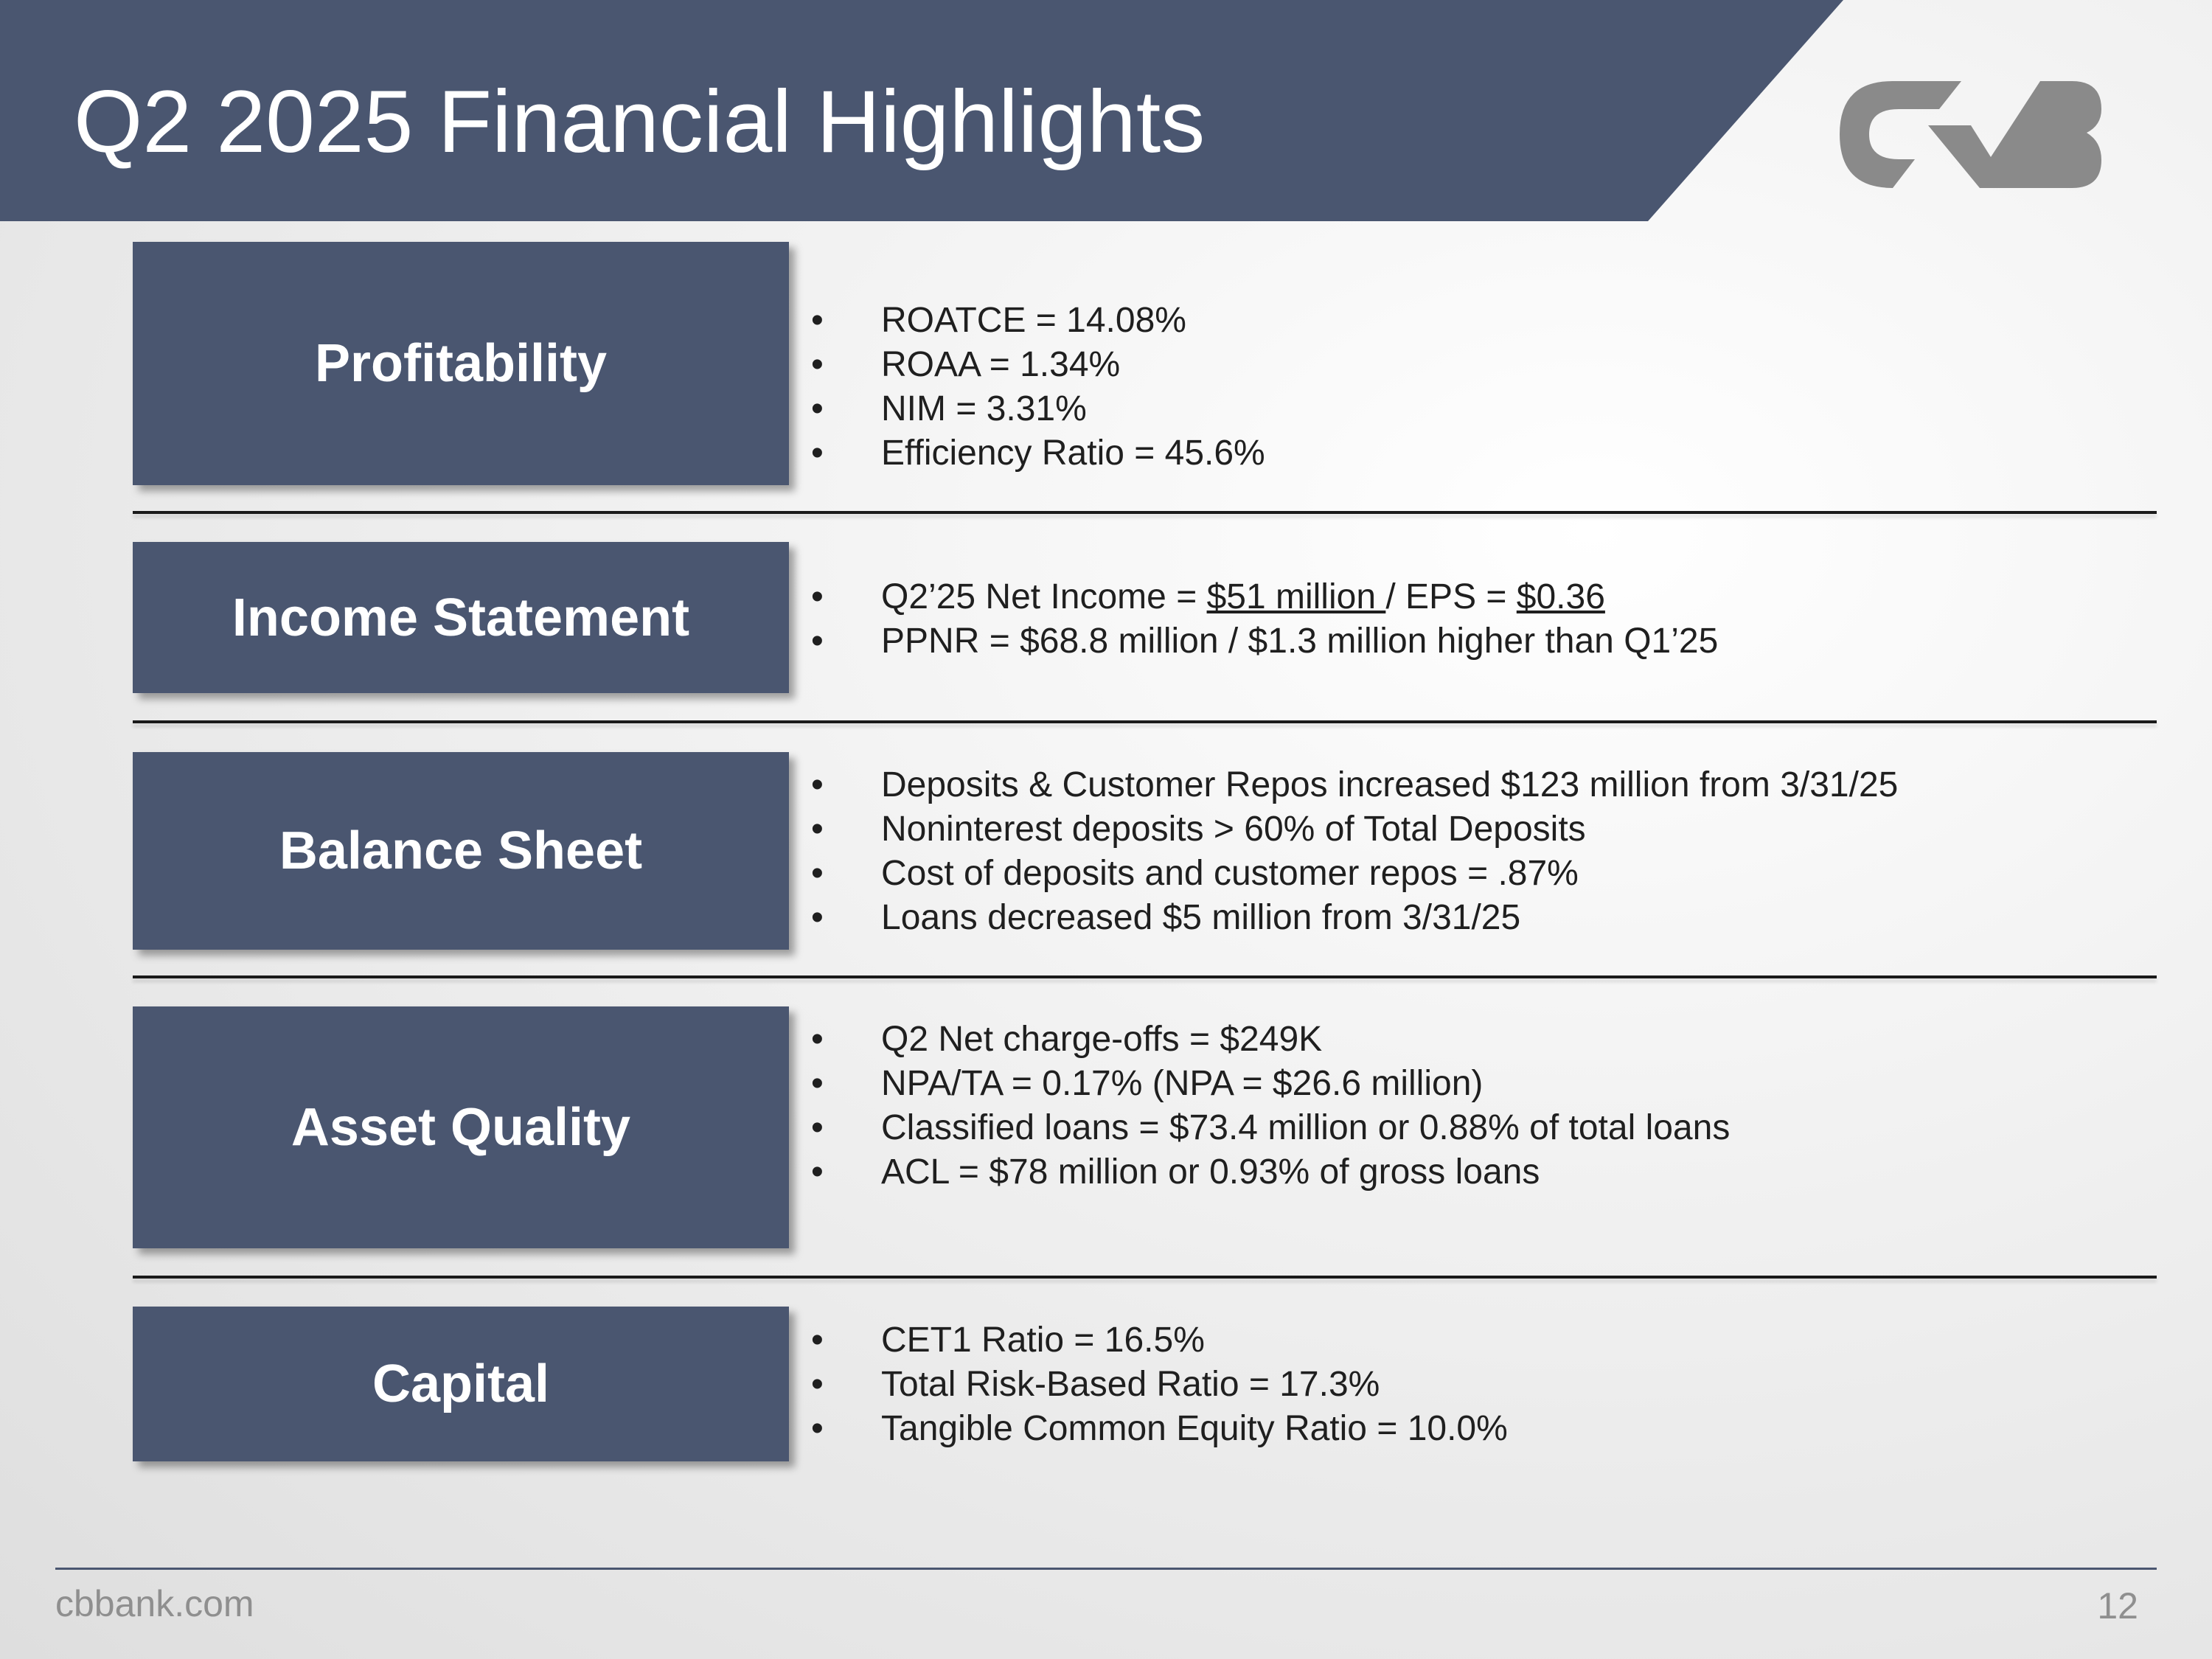 The width and height of the screenshot is (2212, 1659). Describe the element at coordinates (1095, 1384) in the screenshot. I see `list-item: • Total Risk-Based Ratio = 17.3%` at that location.